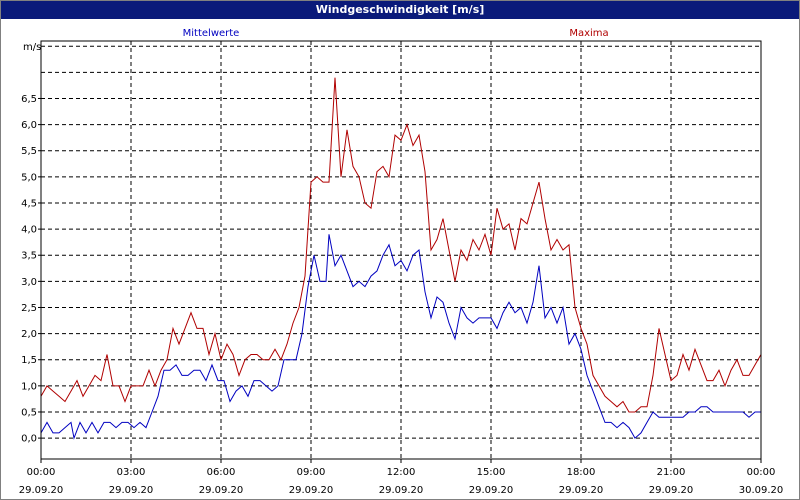  Describe the element at coordinates (221, 472) in the screenshot. I see `x-tick-time: 06:00` at that location.